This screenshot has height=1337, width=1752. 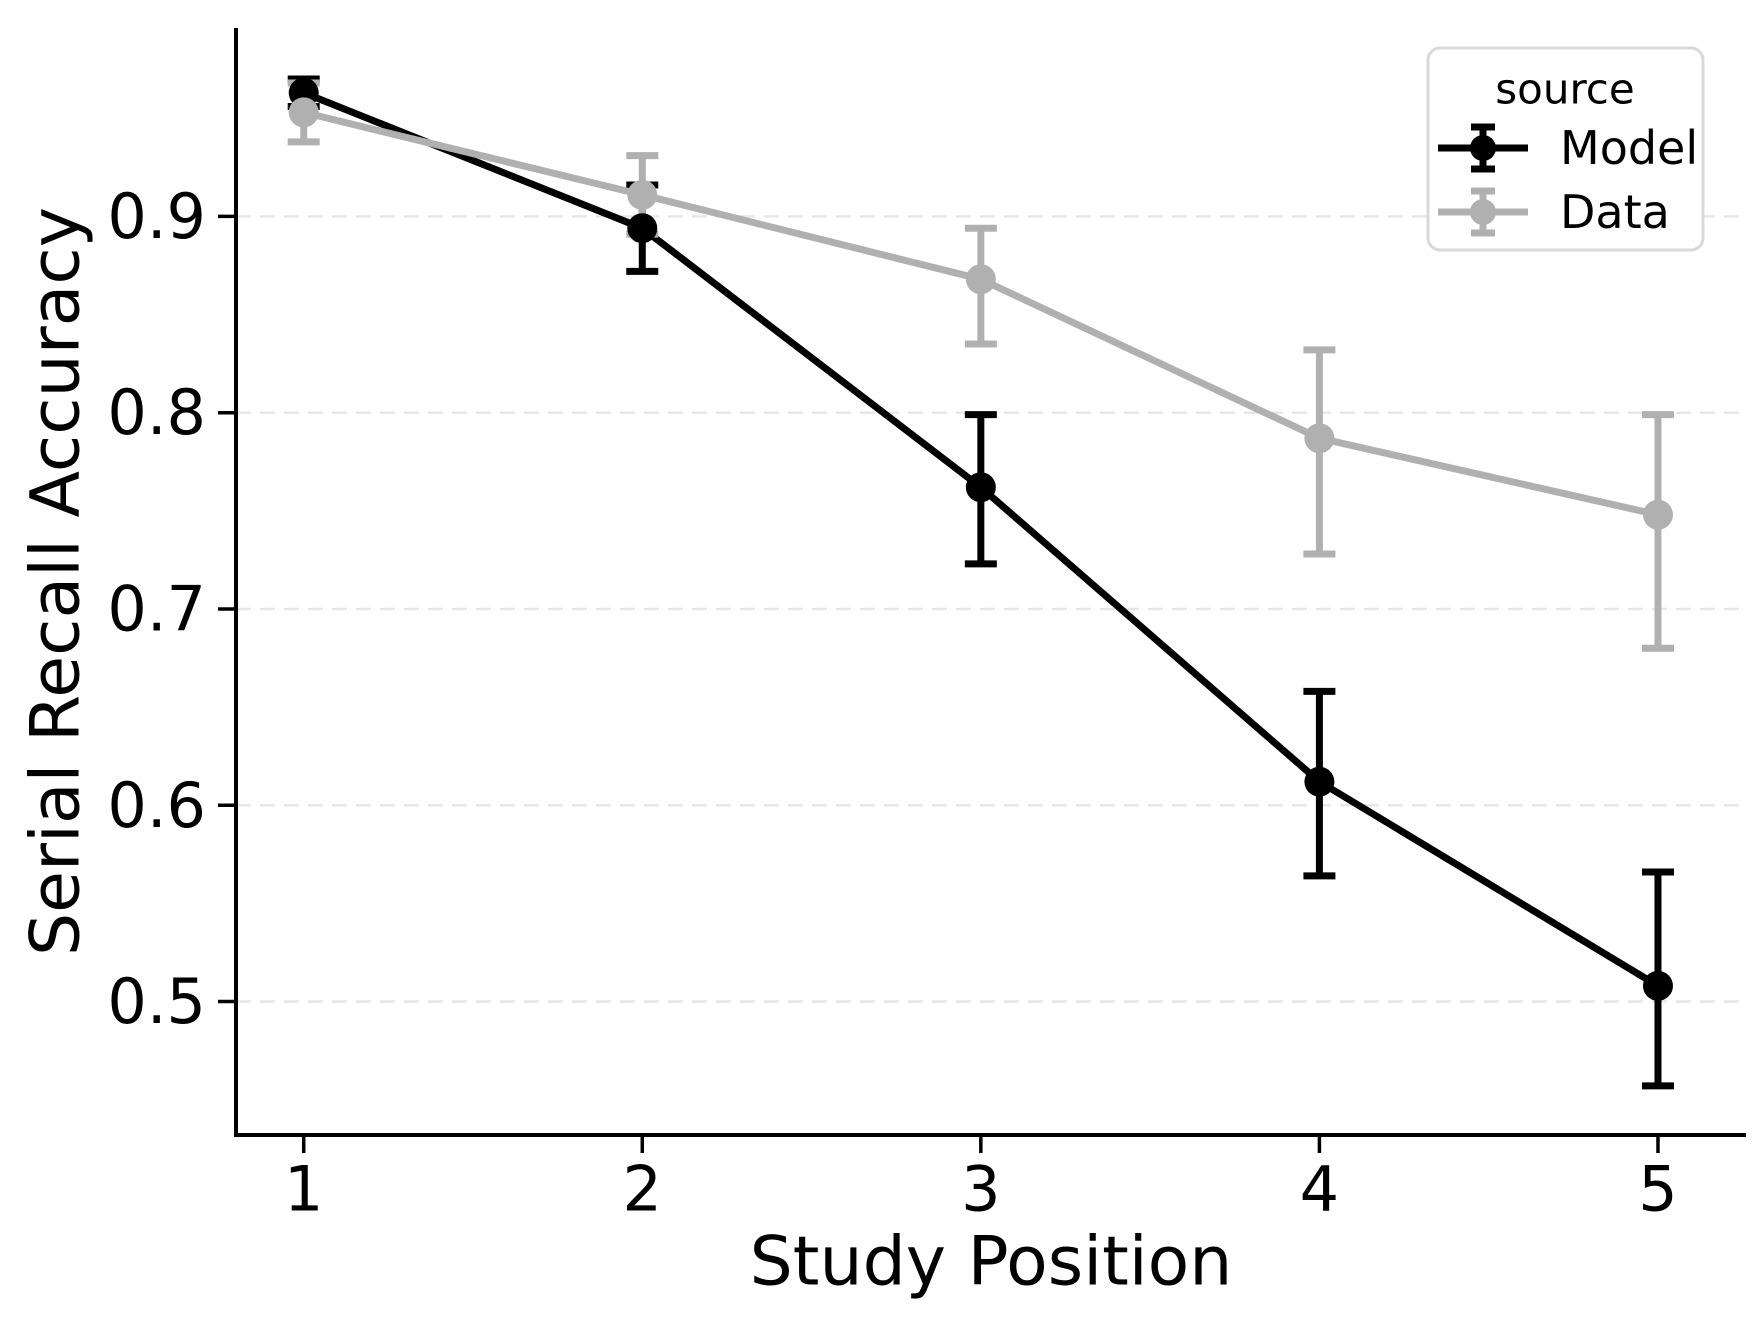 I want to click on y-axis-label: Serial Recall Accuracy, so click(x=56, y=581).